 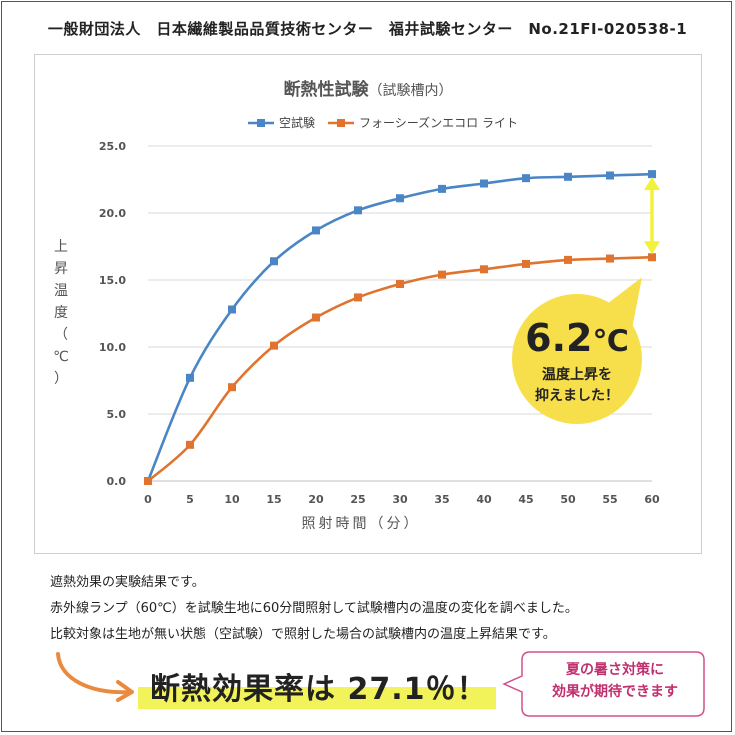 What do you see at coordinates (652, 184) in the screenshot?
I see `arrow-up-icon` at bounding box center [652, 184].